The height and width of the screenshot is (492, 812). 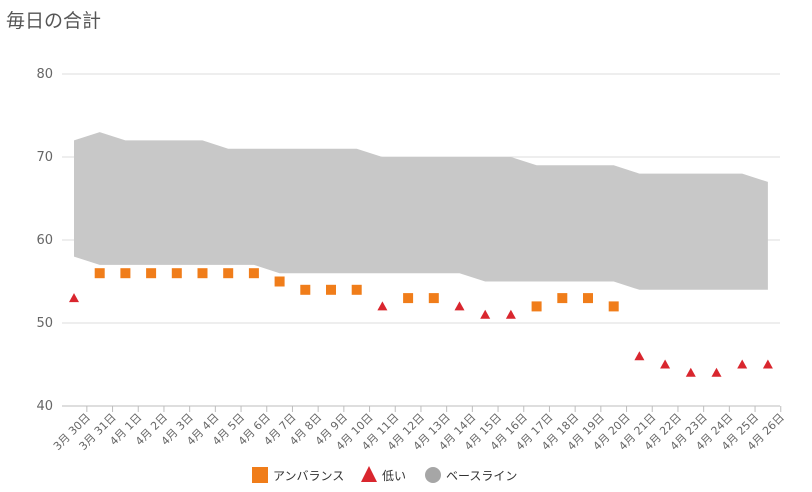 I want to click on legend-item: アンバランス, so click(x=298, y=475).